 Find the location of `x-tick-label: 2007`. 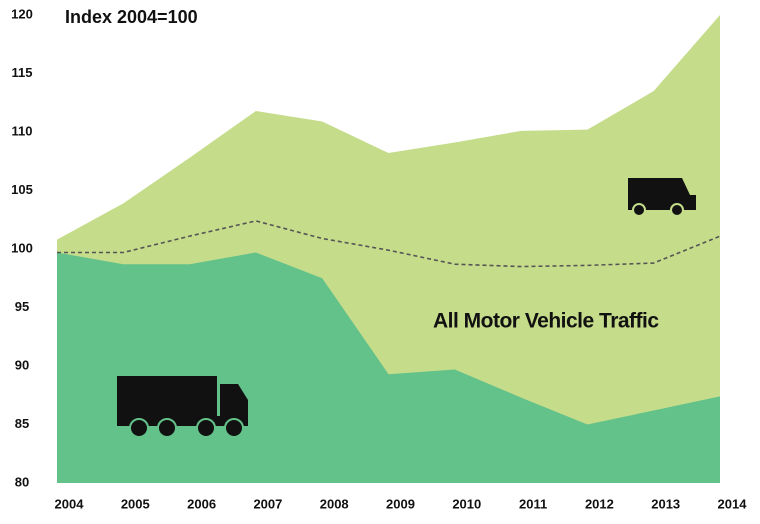

x-tick-label: 2007 is located at coordinates (267, 503).